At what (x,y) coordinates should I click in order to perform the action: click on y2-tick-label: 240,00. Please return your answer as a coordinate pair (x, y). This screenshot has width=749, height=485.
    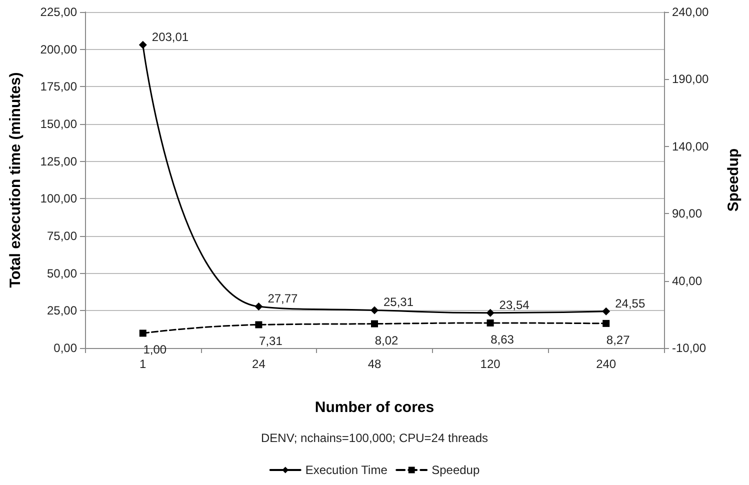
    Looking at the image, I should click on (691, 12).